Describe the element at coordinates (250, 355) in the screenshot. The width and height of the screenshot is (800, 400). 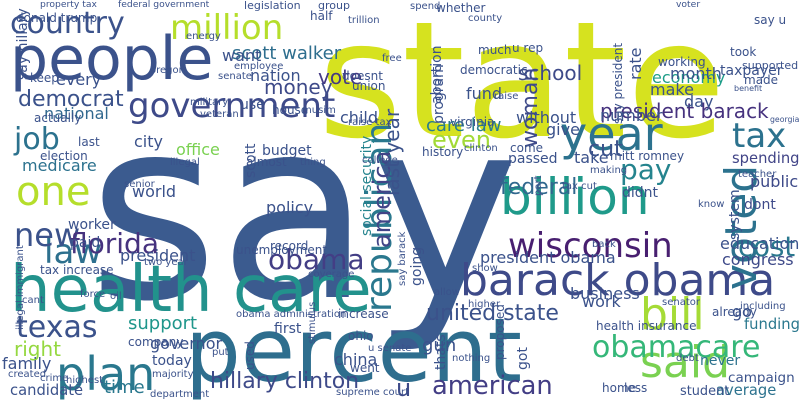
I see `word-used: used` at that location.